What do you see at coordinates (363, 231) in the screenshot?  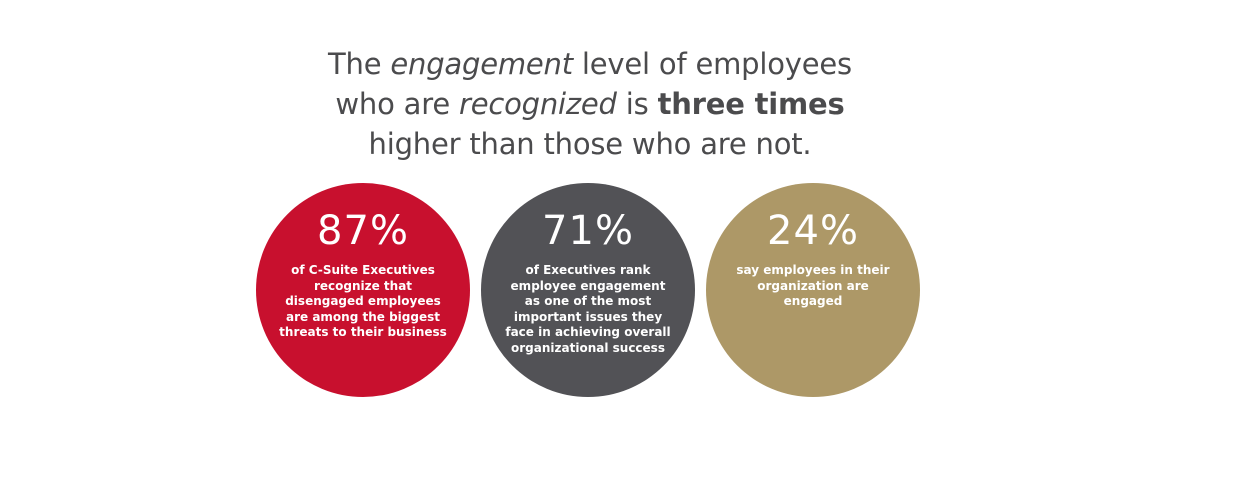 I see `stat-value: 87%` at bounding box center [363, 231].